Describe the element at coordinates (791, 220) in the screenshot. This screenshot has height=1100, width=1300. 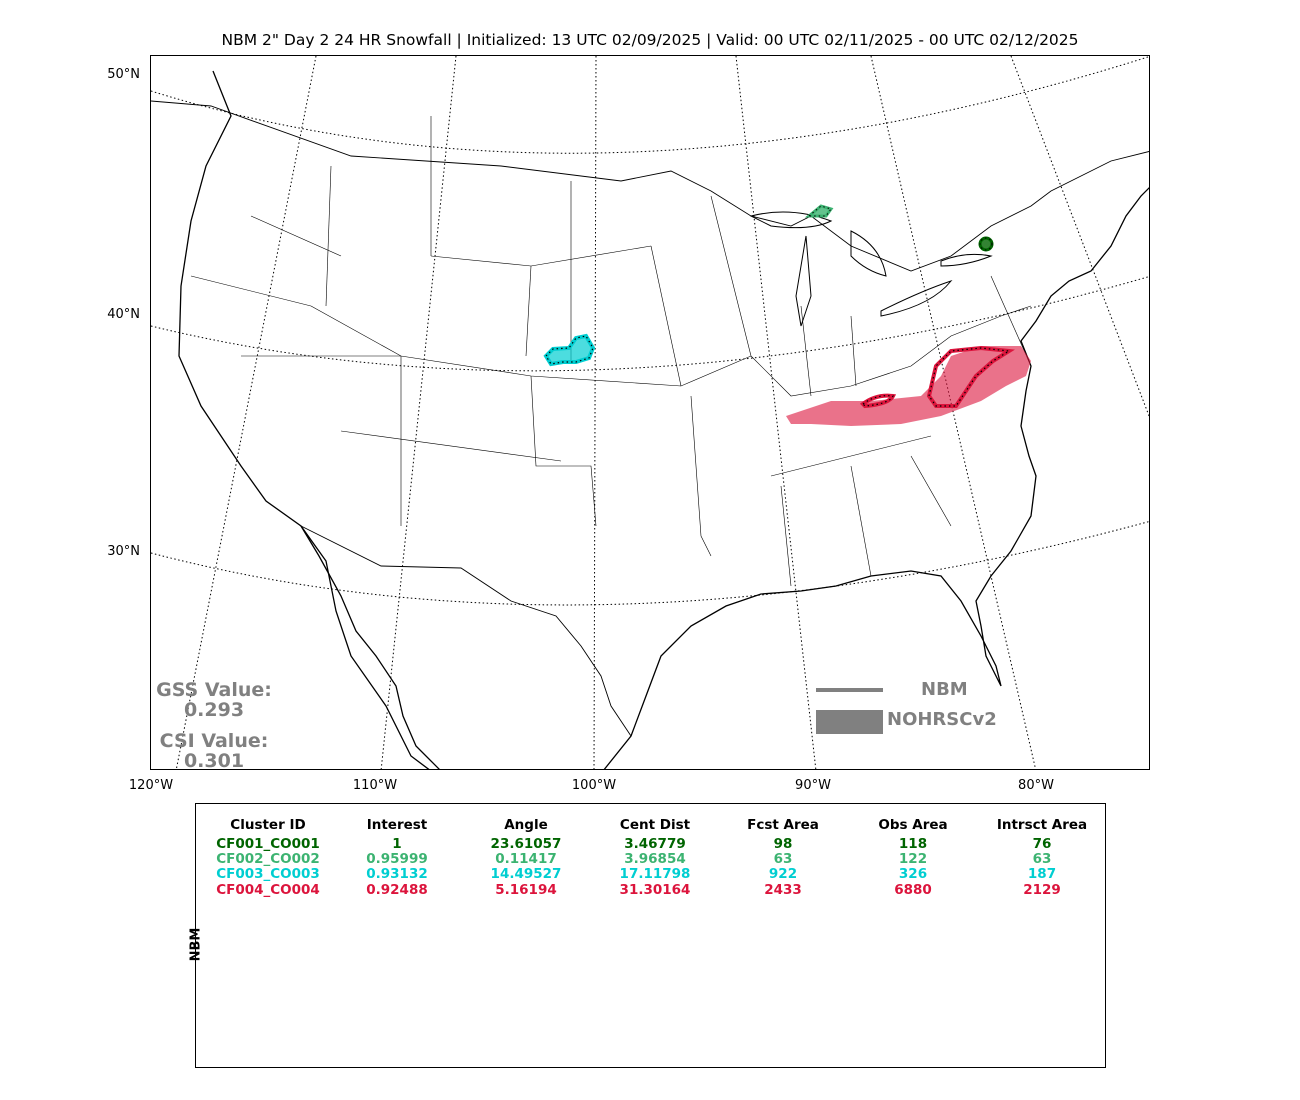
I see `lake-superior` at that location.